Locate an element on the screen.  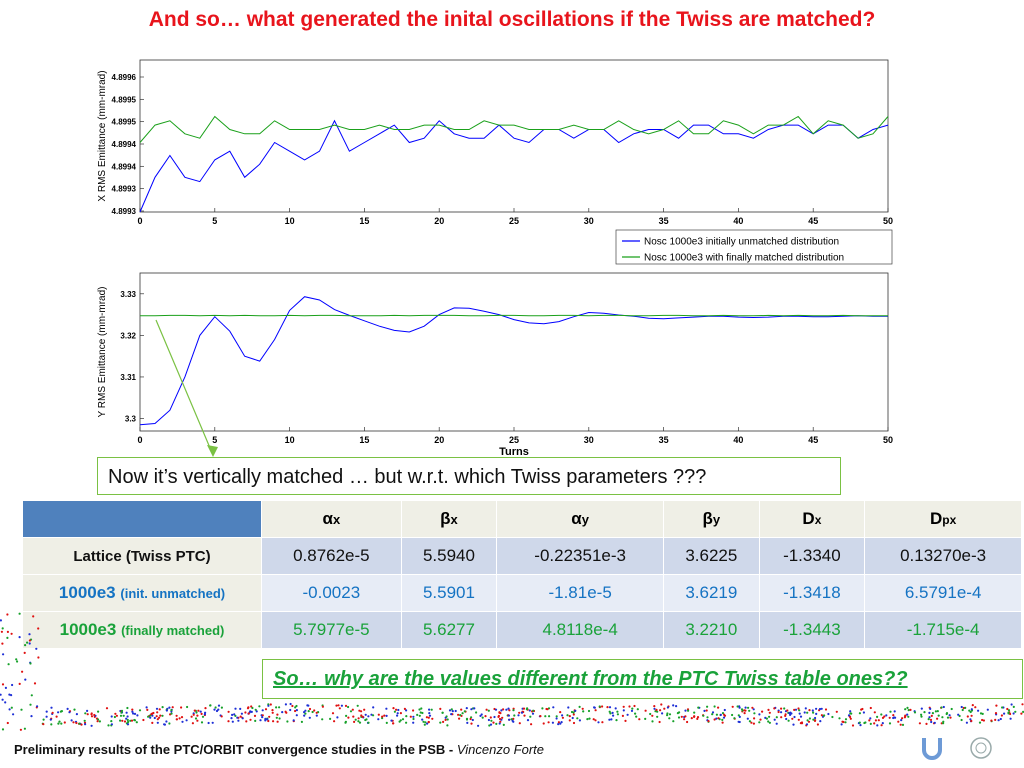
table-cell: -1.3418 is located at coordinates (812, 593).